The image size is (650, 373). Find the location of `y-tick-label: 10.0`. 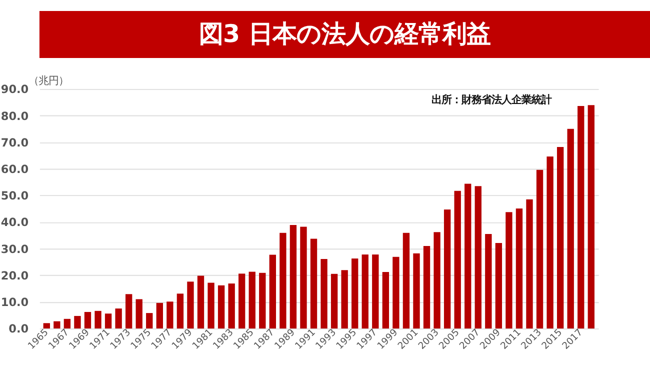

y-tick-label: 10.0 is located at coordinates (14, 303).